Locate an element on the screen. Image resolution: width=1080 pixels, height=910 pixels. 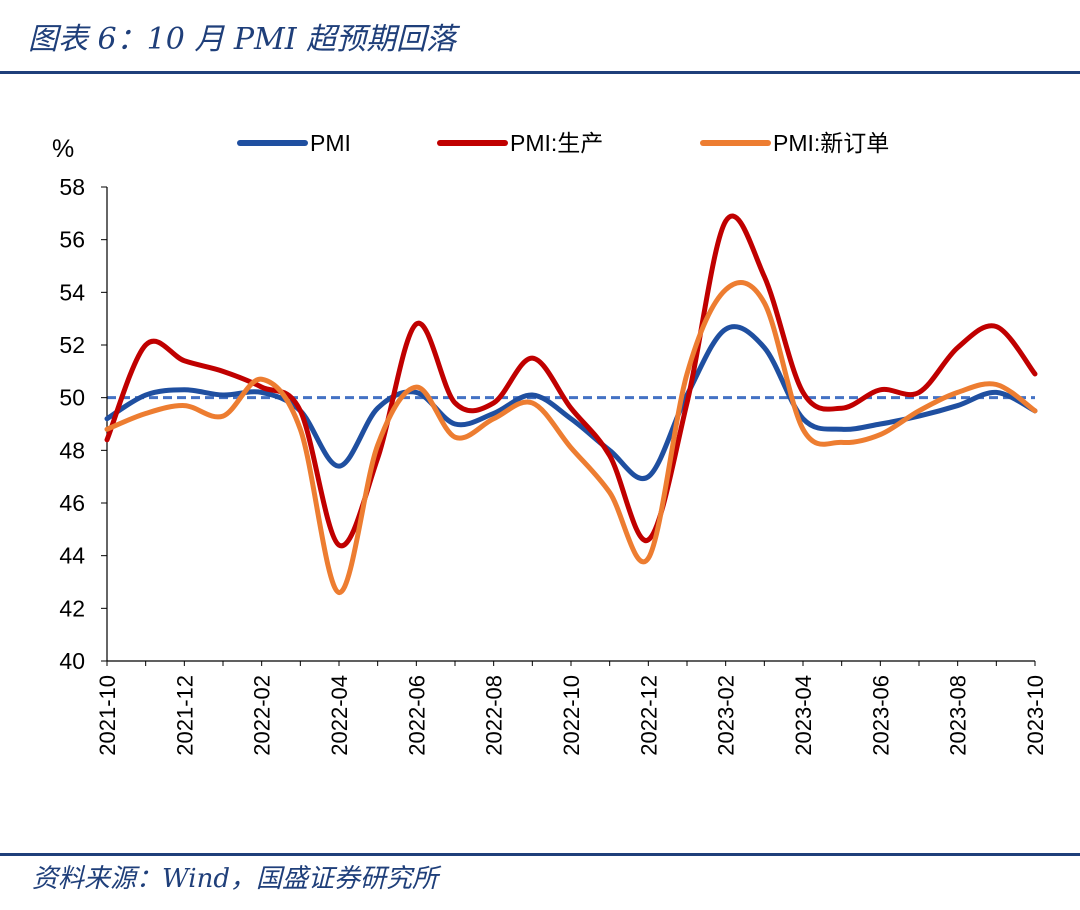
y-tick-label: 56 is located at coordinates (72, 240).